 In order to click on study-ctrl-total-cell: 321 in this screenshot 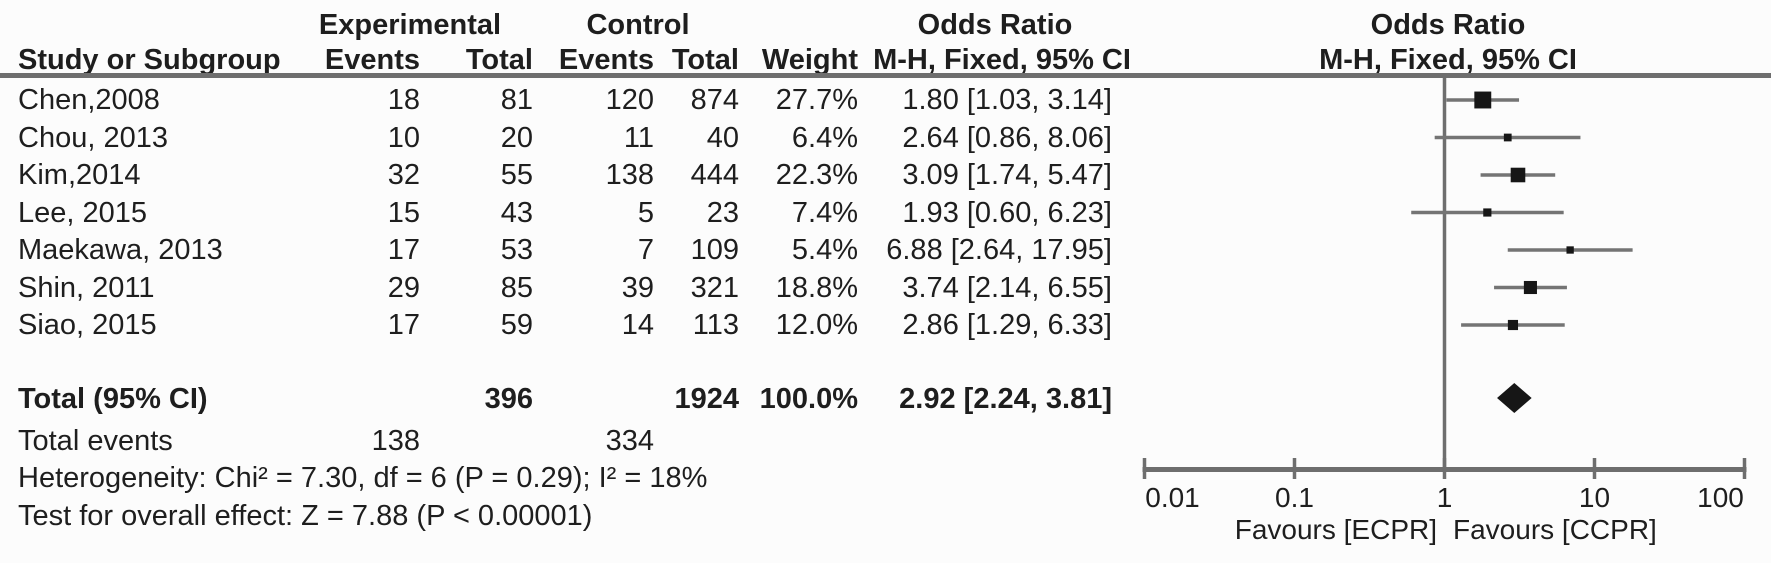, I will do `click(714, 287)`.